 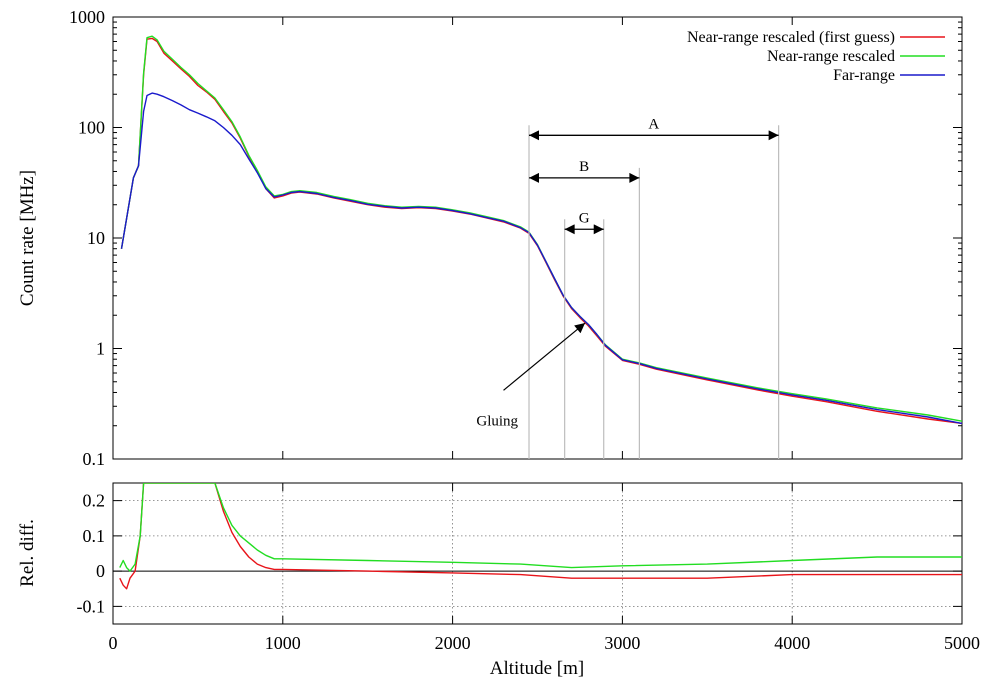 I want to click on range-label-B: B, so click(x=584, y=167).